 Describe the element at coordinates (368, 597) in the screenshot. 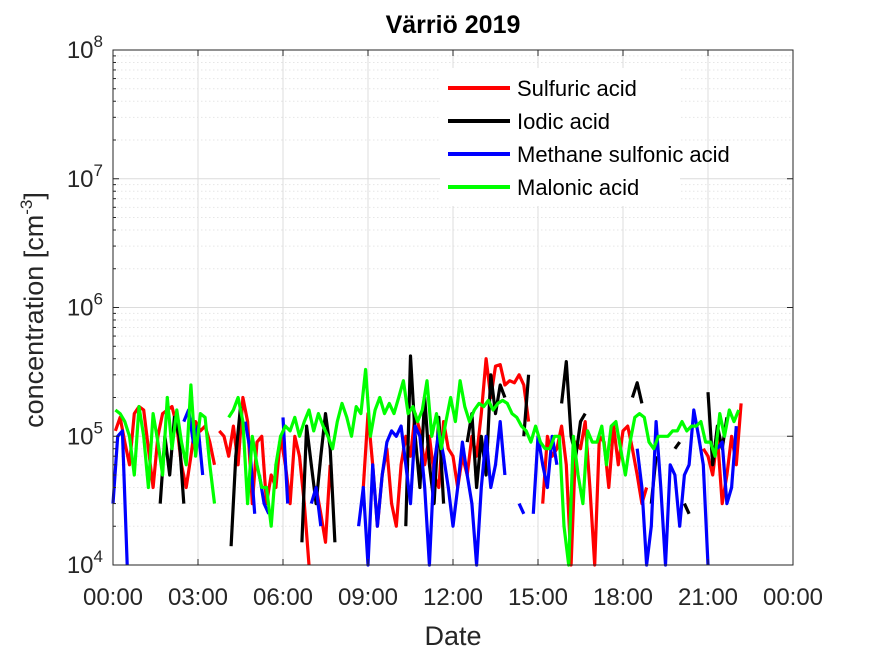

I see `x-tick-label: 09:00` at that location.